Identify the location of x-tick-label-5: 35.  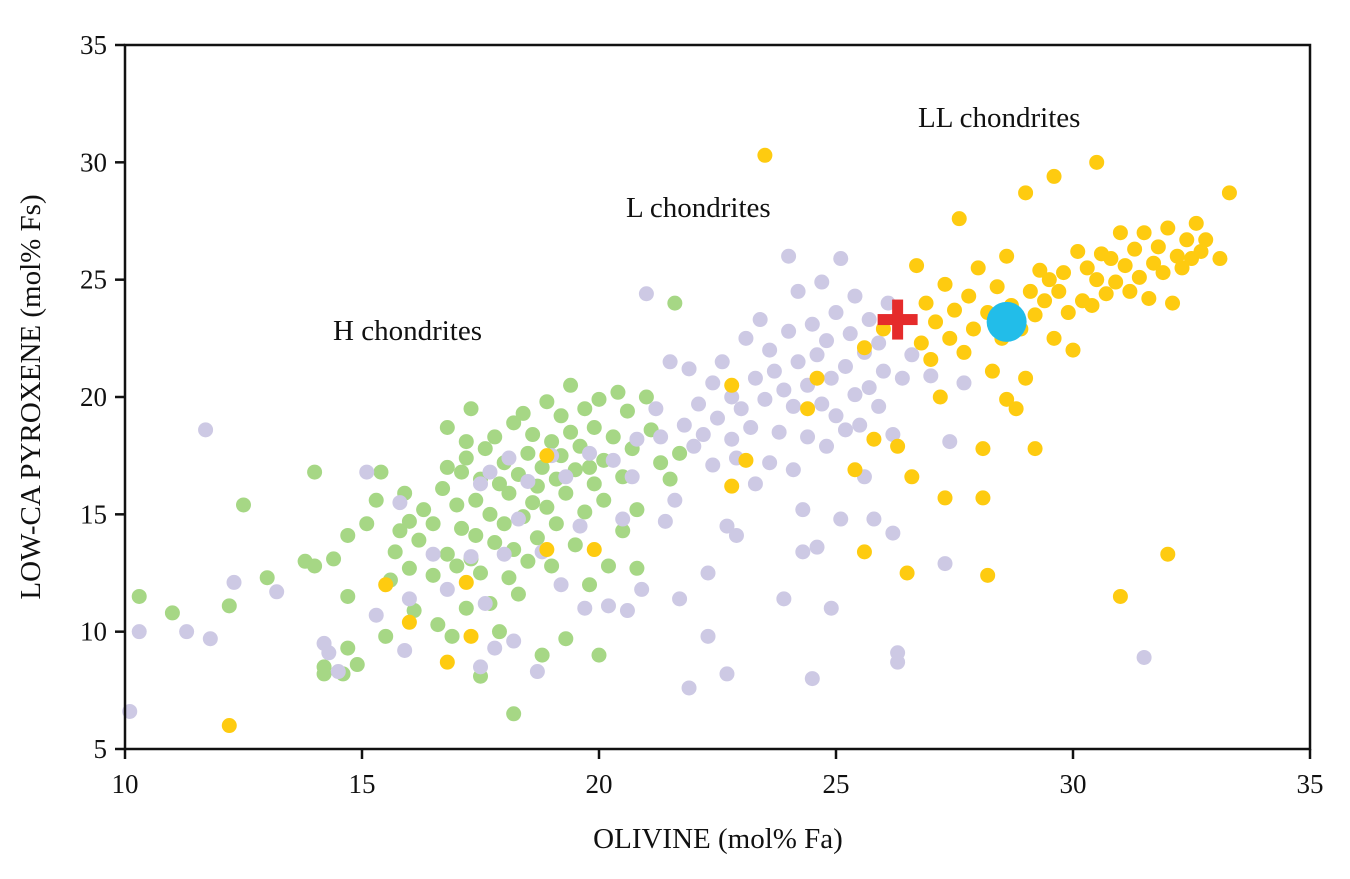
(1310, 784).